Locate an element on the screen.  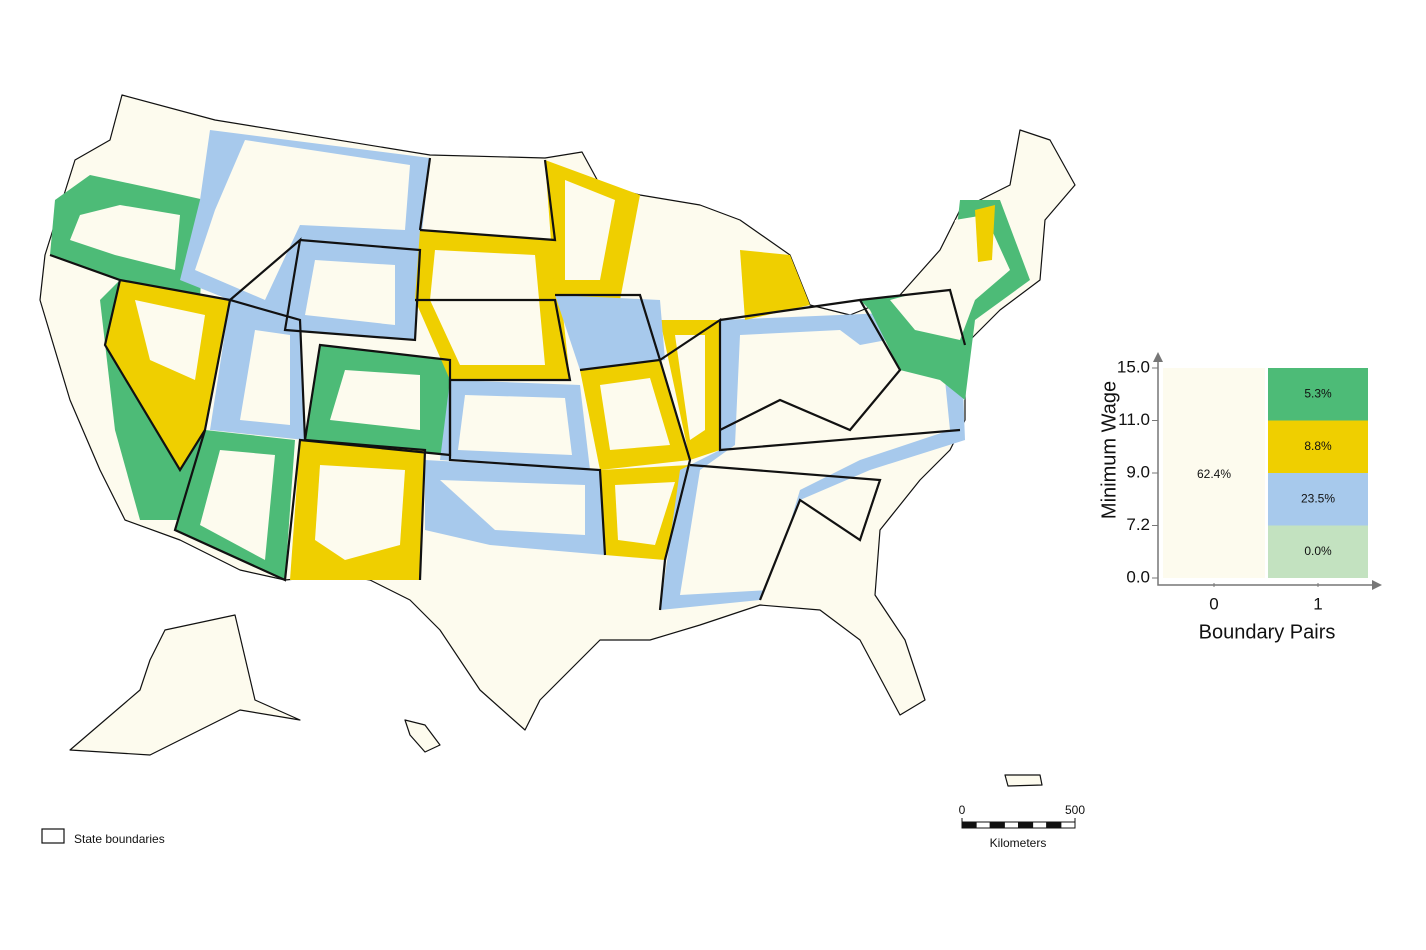
map-legend-label: State boundaries is located at coordinates (119, 839).